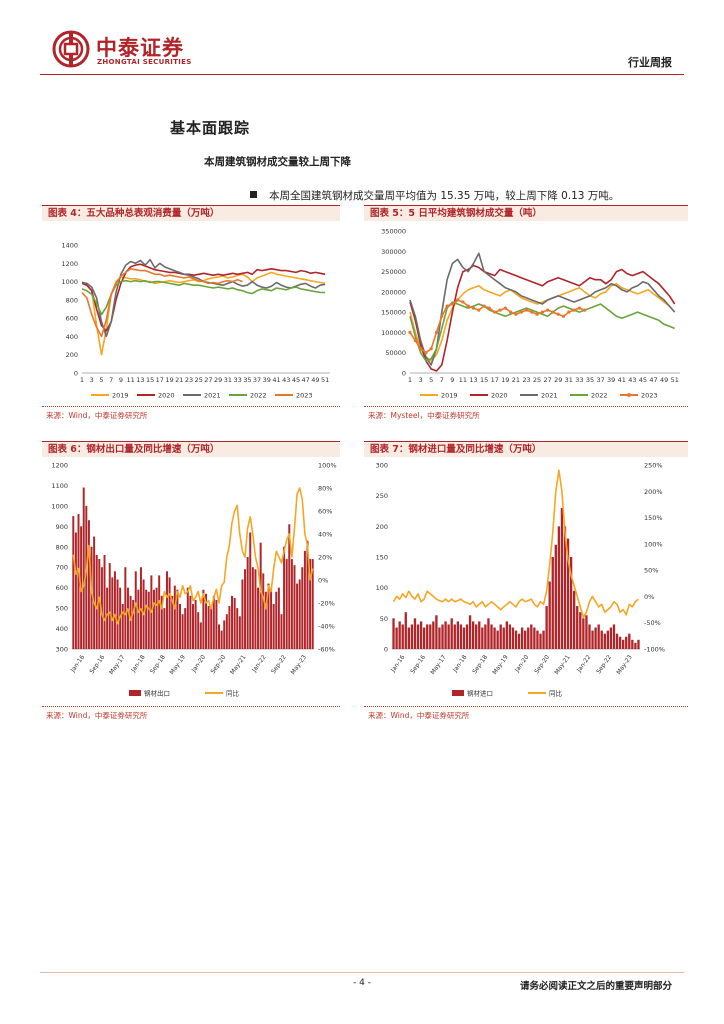 The image size is (724, 1024). Describe the element at coordinates (97, 715) in the screenshot. I see `figure-6-source: 来源：Wind，中泰证券研究所` at that location.